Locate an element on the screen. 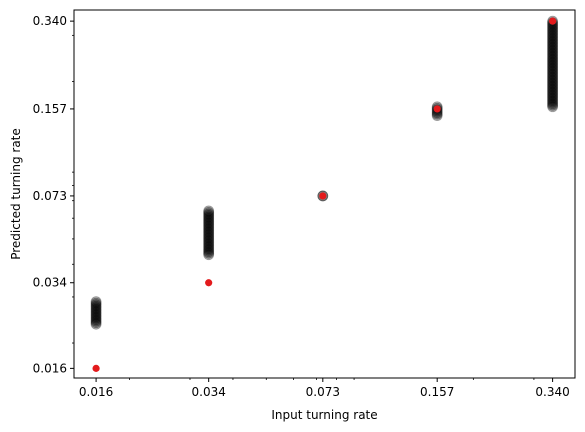 Image resolution: width=585 pixels, height=432 pixels. y-tick-label: 0.034 is located at coordinates (50, 283).